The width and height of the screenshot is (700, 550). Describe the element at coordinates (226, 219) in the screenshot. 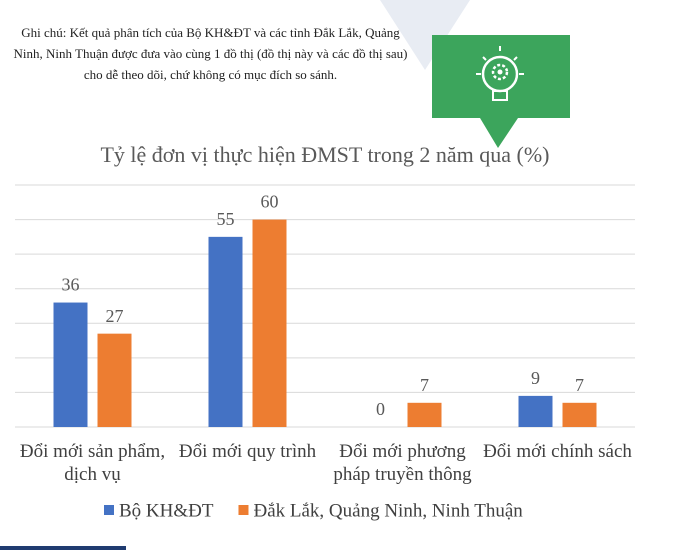

I see `value-label: 55` at that location.